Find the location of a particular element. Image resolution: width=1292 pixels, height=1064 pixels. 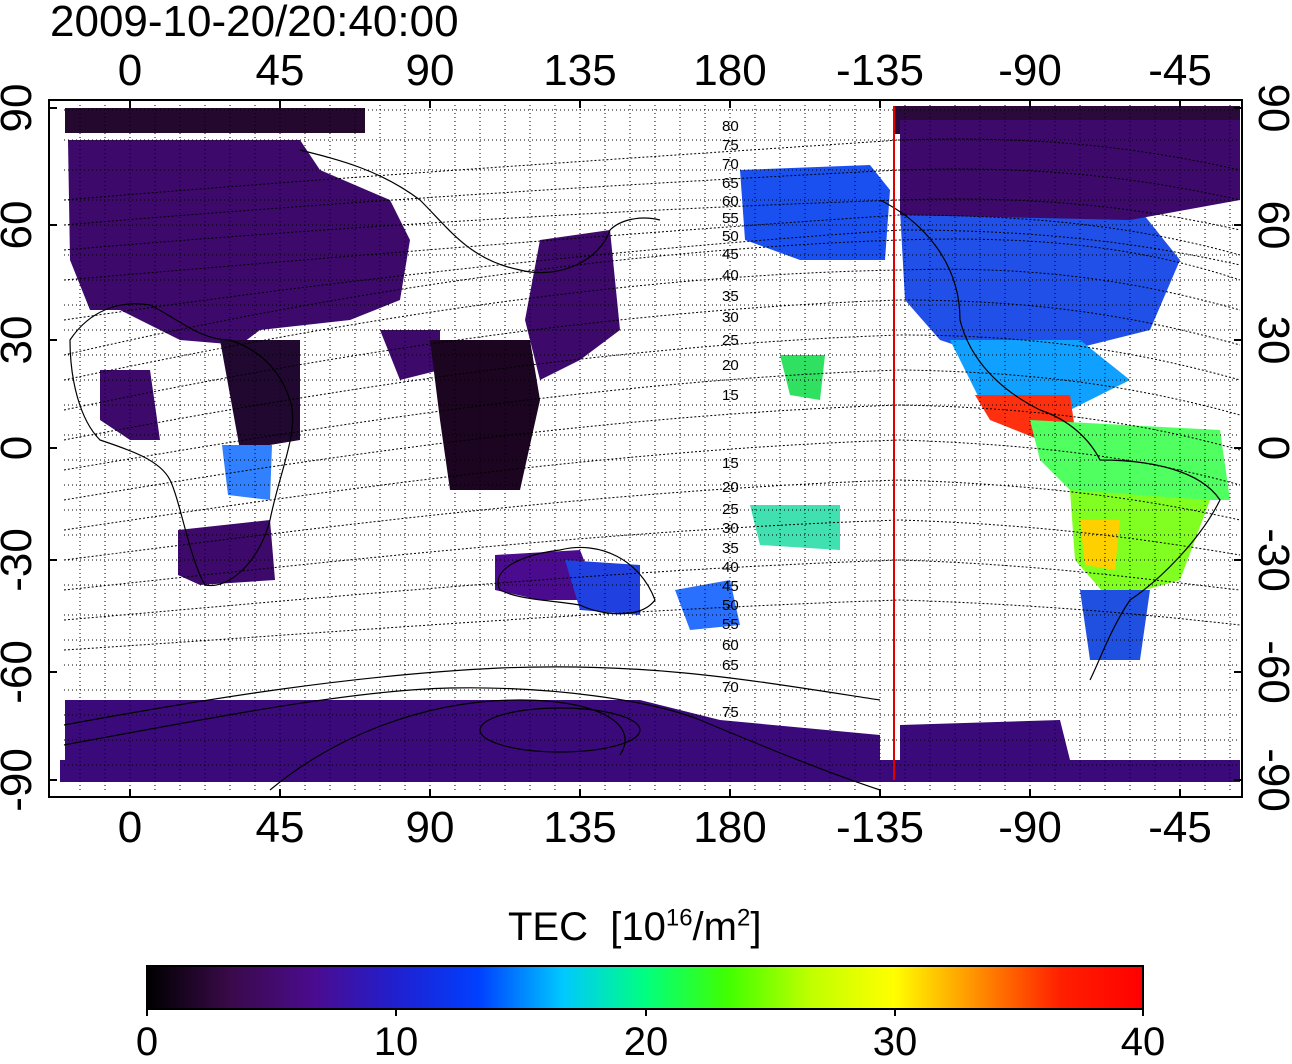

mlat-labels-south: 15 20 25 30 35 40 45 50 55 60 65 70 75 is located at coordinates (730, 588).